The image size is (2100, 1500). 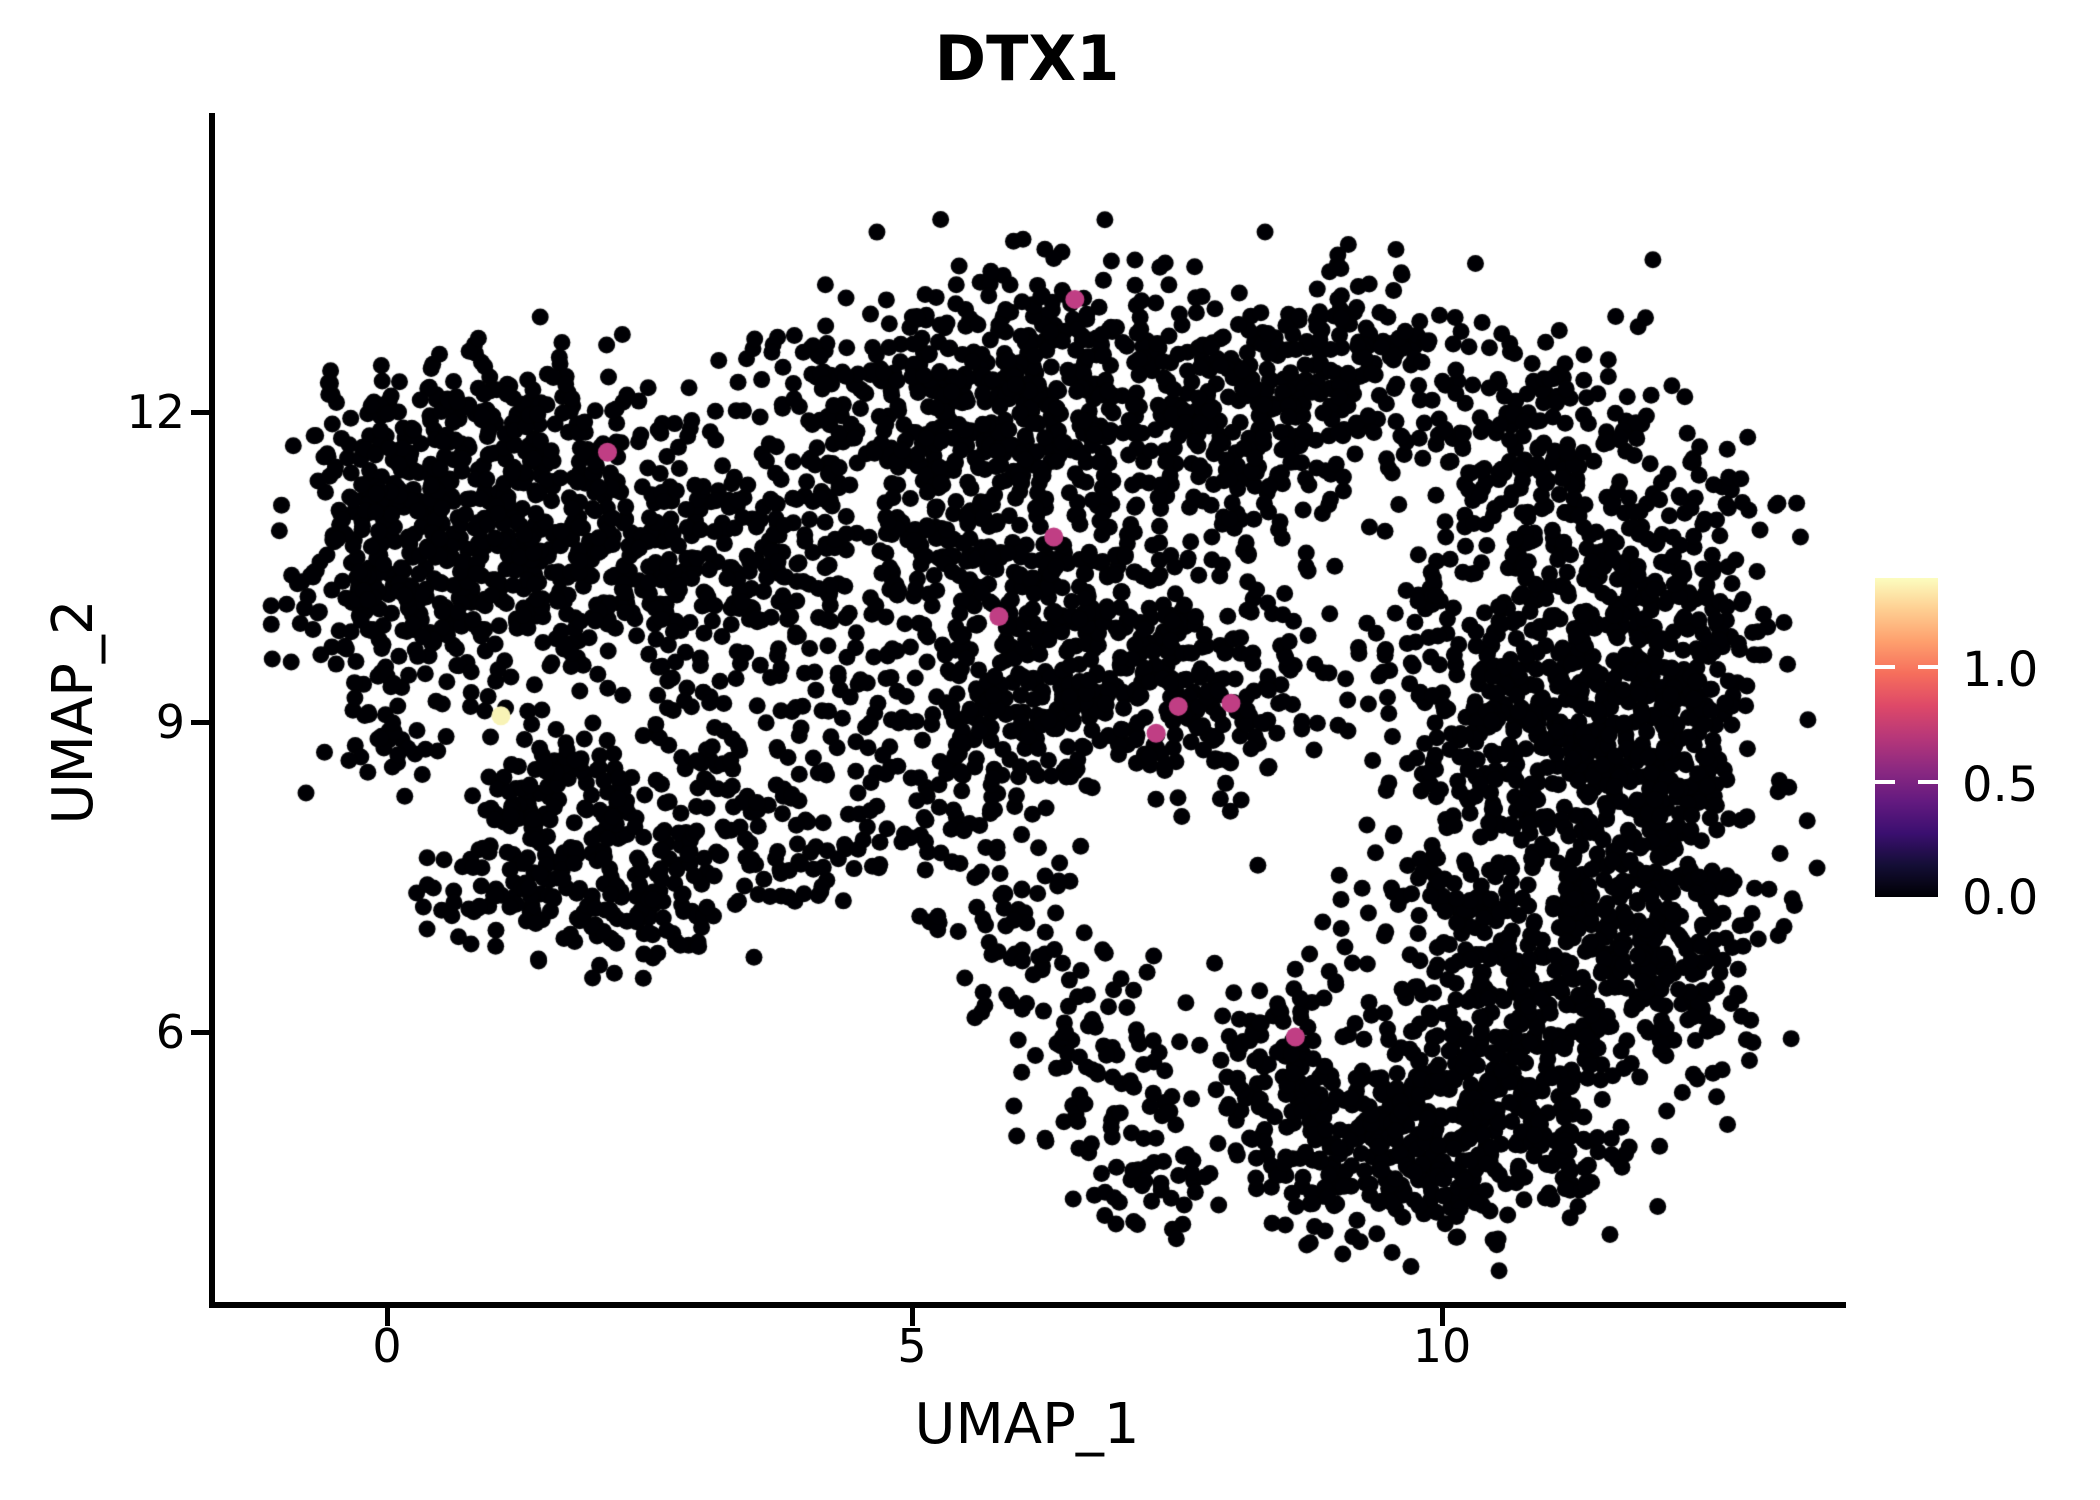 I want to click on colorbar-tick-1.0-left, so click(x=1885, y=667).